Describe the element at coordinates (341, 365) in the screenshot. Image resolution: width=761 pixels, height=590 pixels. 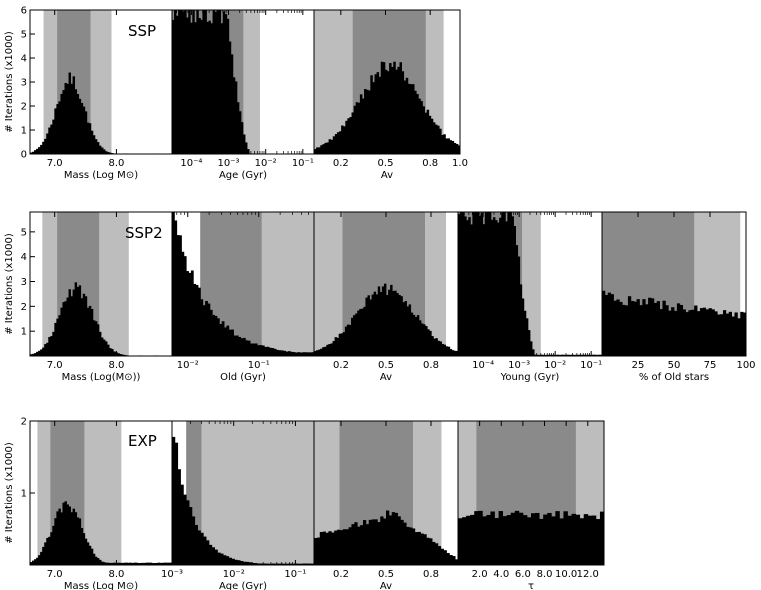
I see `x-tick-label: 0.2` at that location.